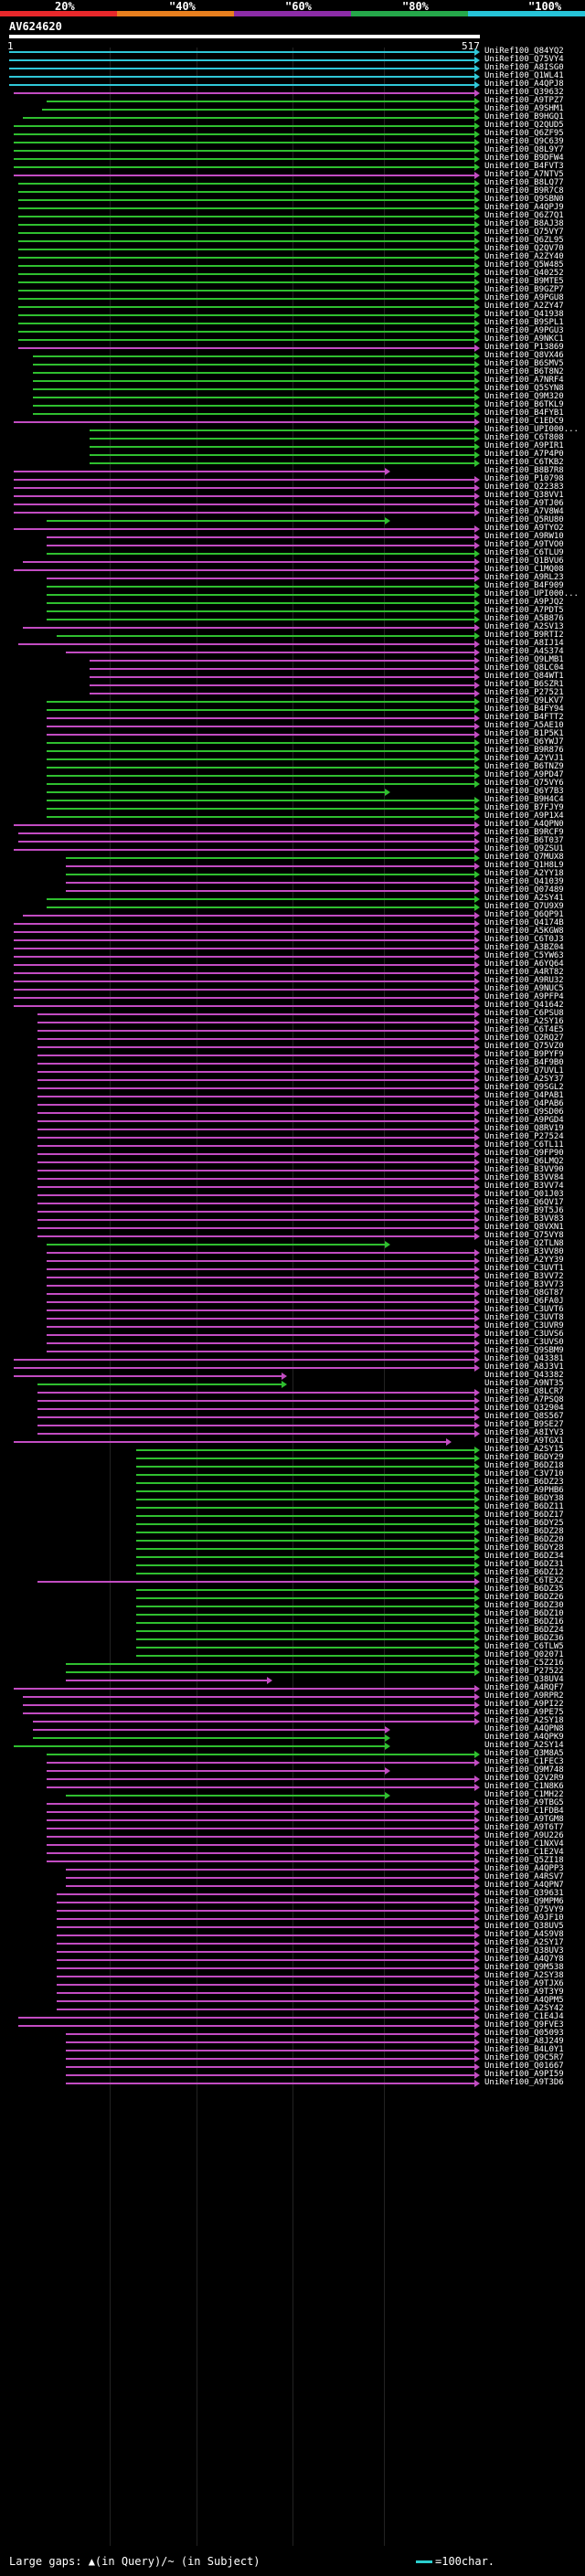  What do you see at coordinates (524, 840) in the screenshot?
I see `hit-label-link: UniRef100_B6T037` at bounding box center [524, 840].